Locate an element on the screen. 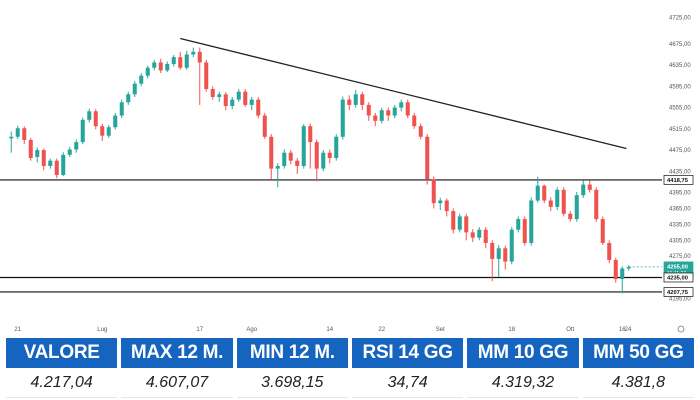 This screenshot has width=700, height=400. price-label-text: 4207,75 is located at coordinates (678, 293).